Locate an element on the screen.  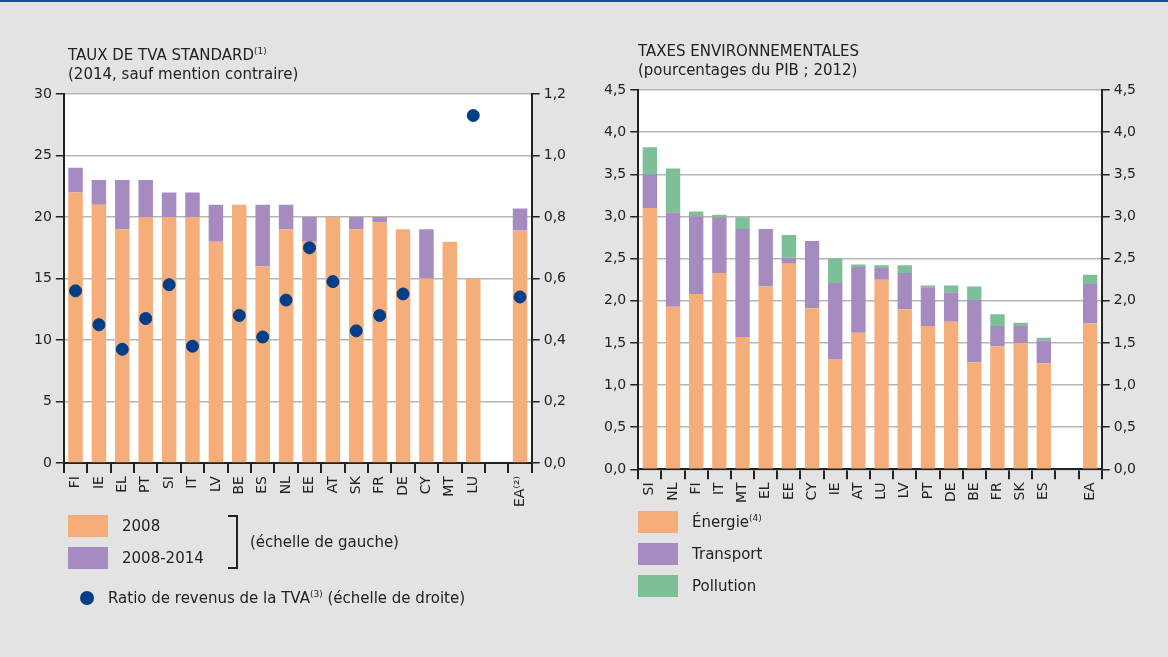
y-tick-label: 4,0 is located at coordinates (615, 130).